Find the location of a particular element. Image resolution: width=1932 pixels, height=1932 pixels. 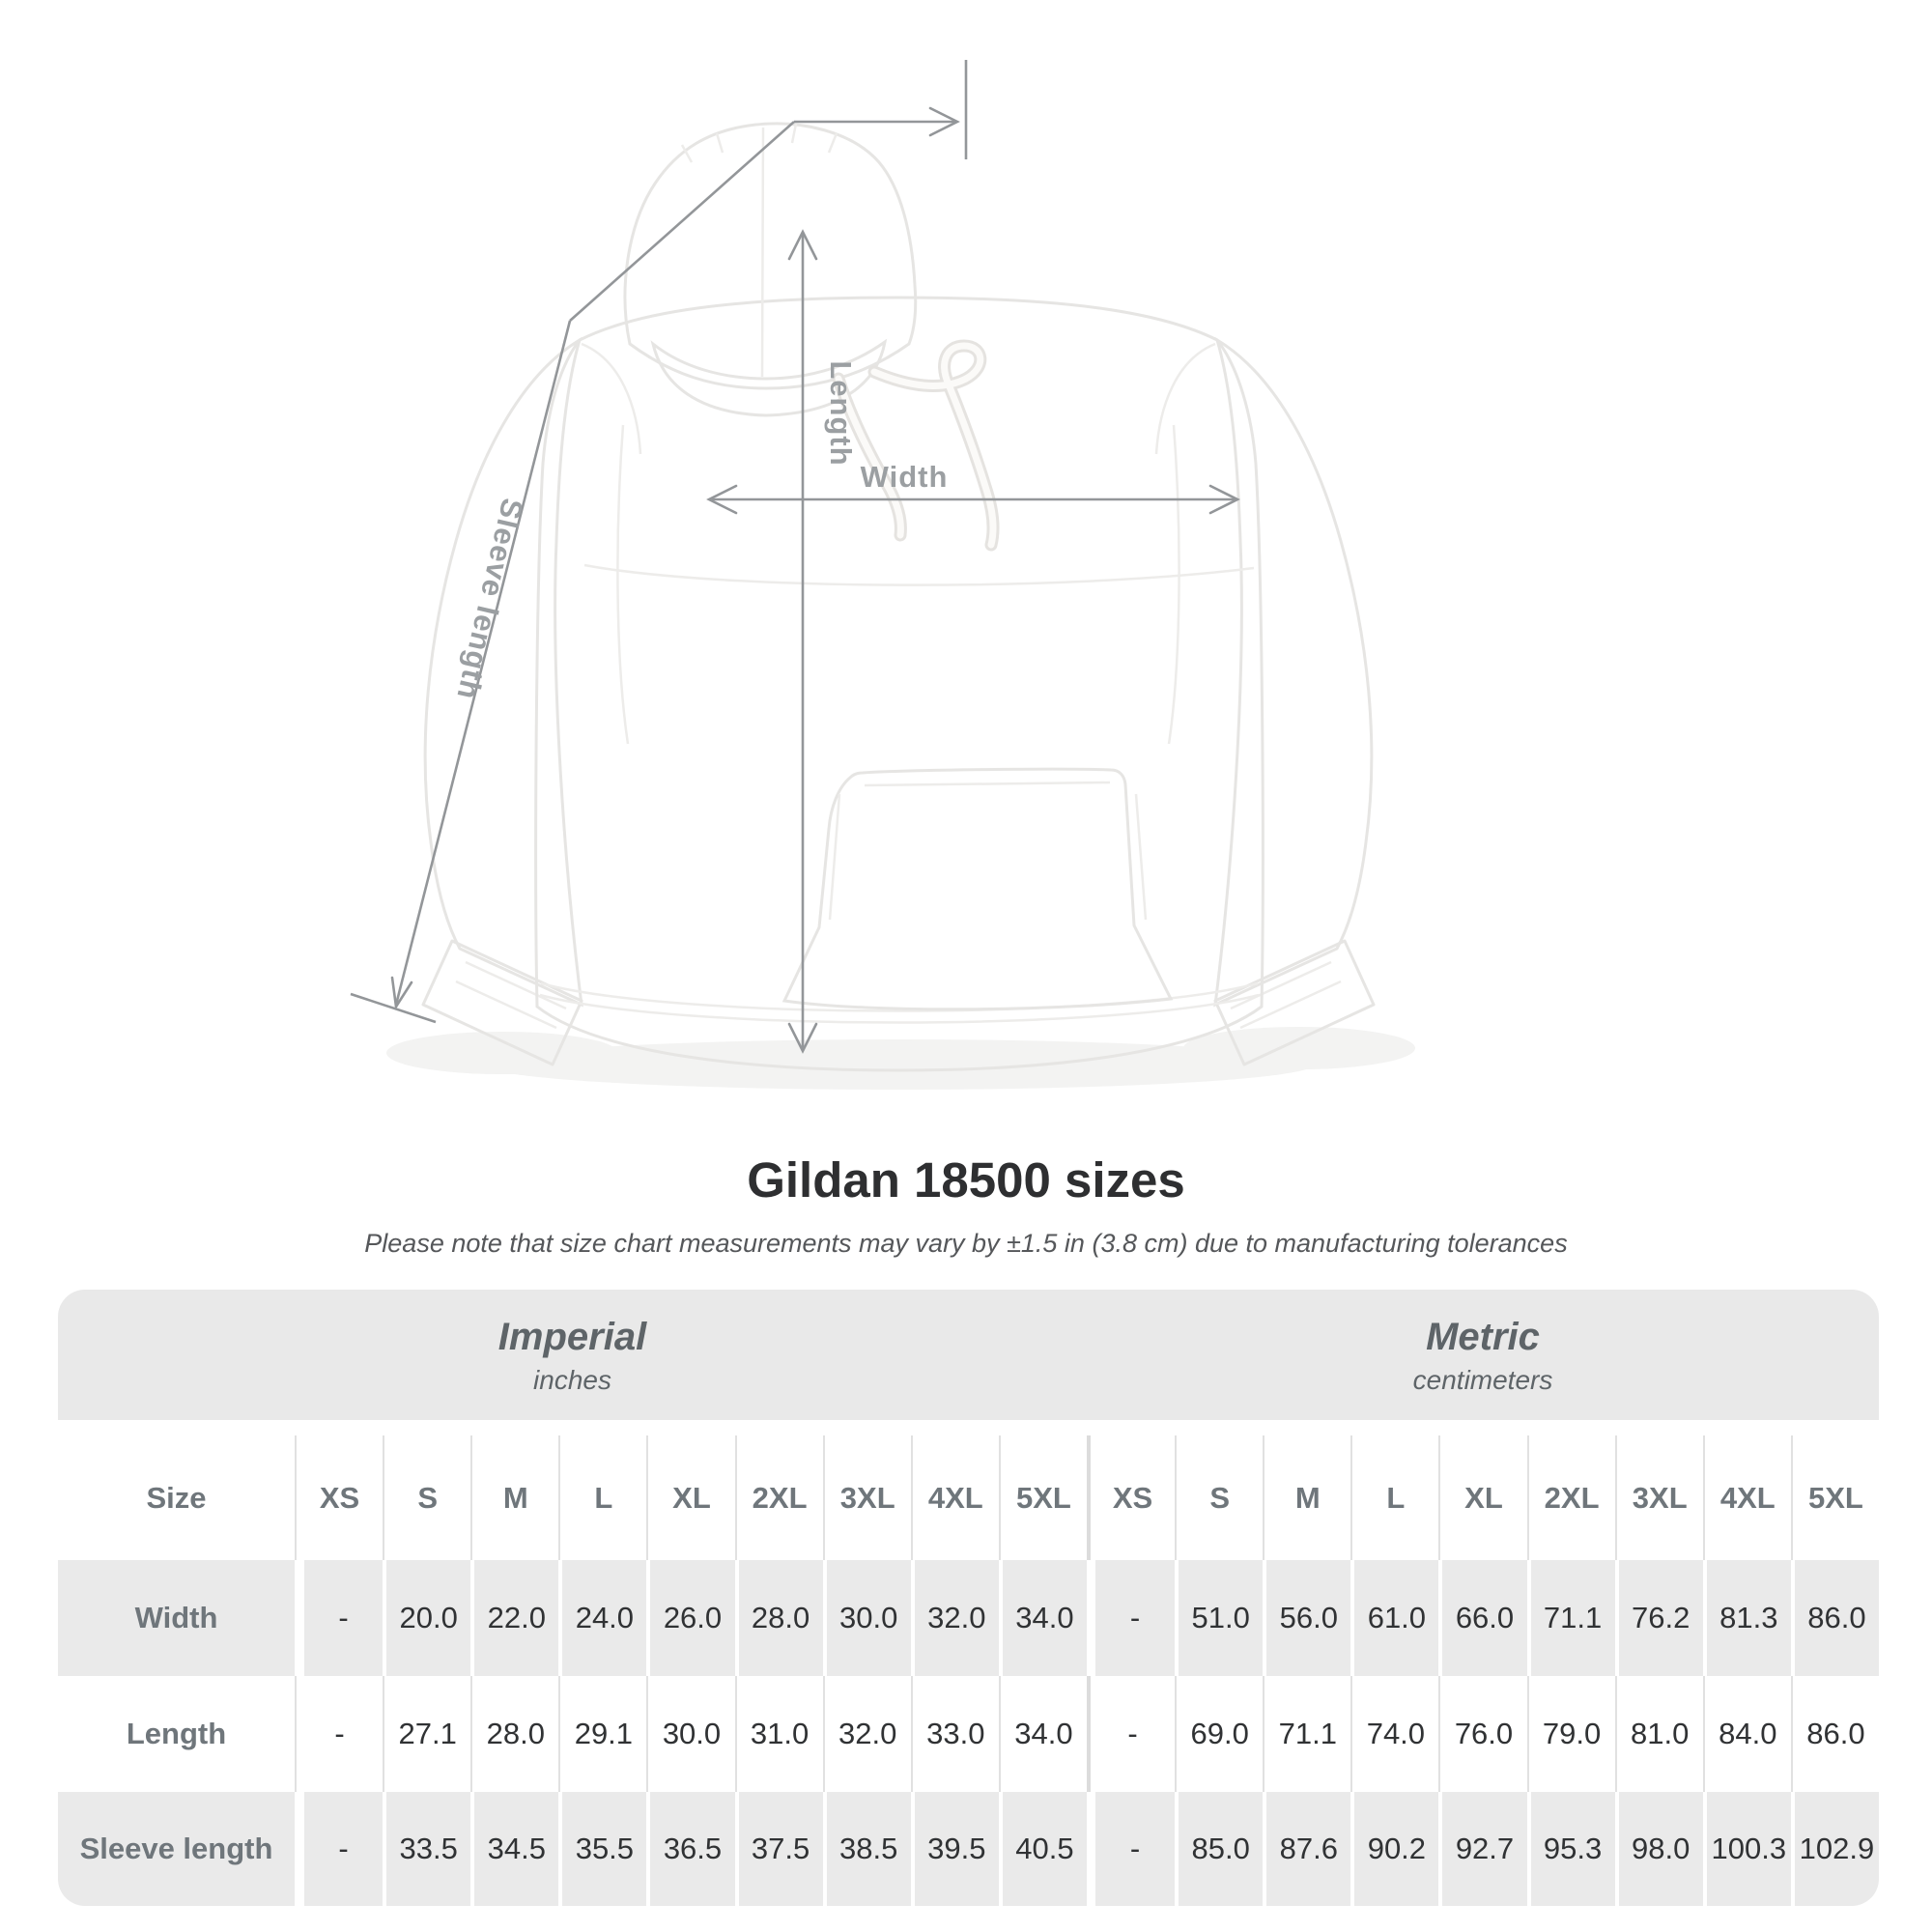

value-cell: 69.0 is located at coordinates (1219, 1734).